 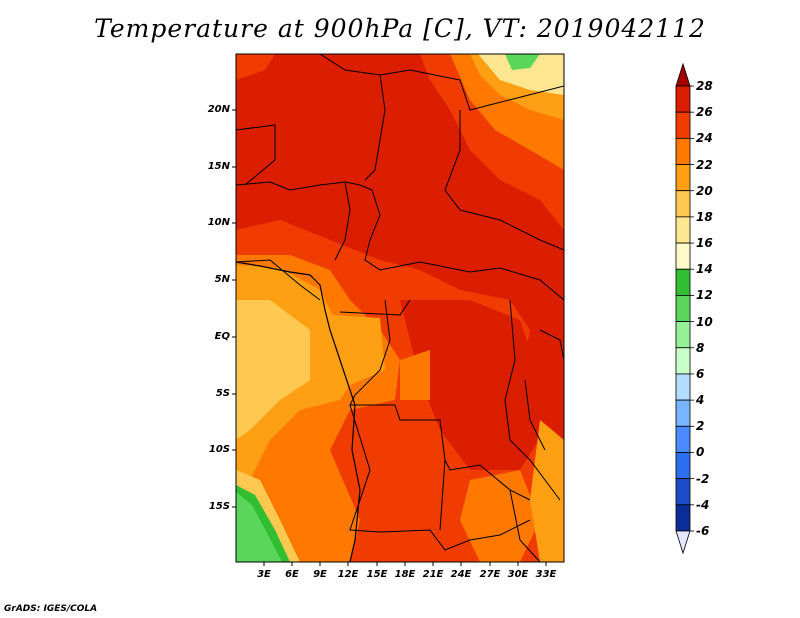 What do you see at coordinates (292, 574) in the screenshot?
I see `lon-label: 6E` at bounding box center [292, 574].